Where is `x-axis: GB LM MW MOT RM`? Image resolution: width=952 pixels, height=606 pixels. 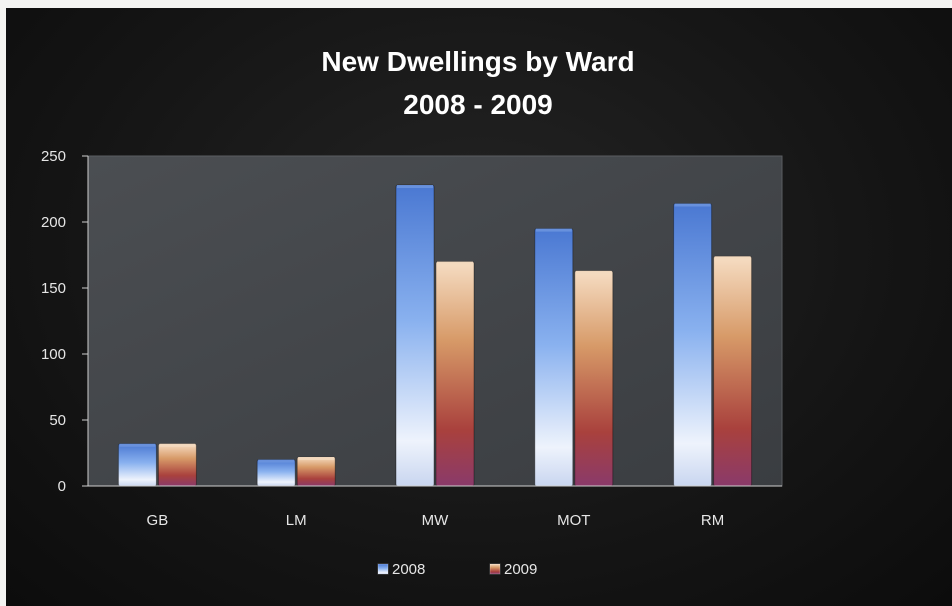
x-axis: GB LM MW MOT RM is located at coordinates (435, 507).